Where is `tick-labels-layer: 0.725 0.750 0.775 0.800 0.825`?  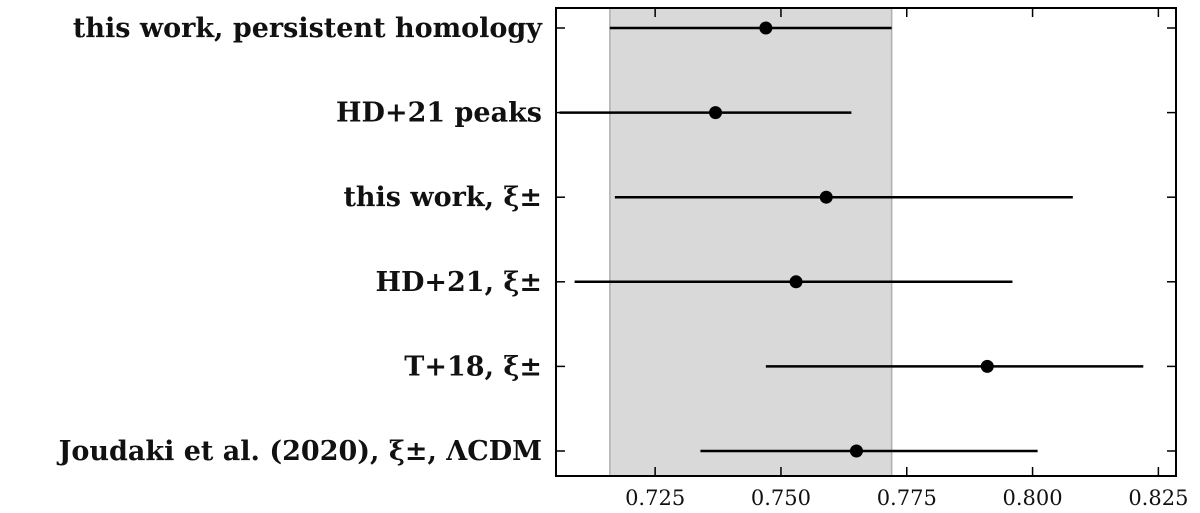
tick-labels-layer: 0.725 0.750 0.775 0.800 0.825 is located at coordinates (906, 498).